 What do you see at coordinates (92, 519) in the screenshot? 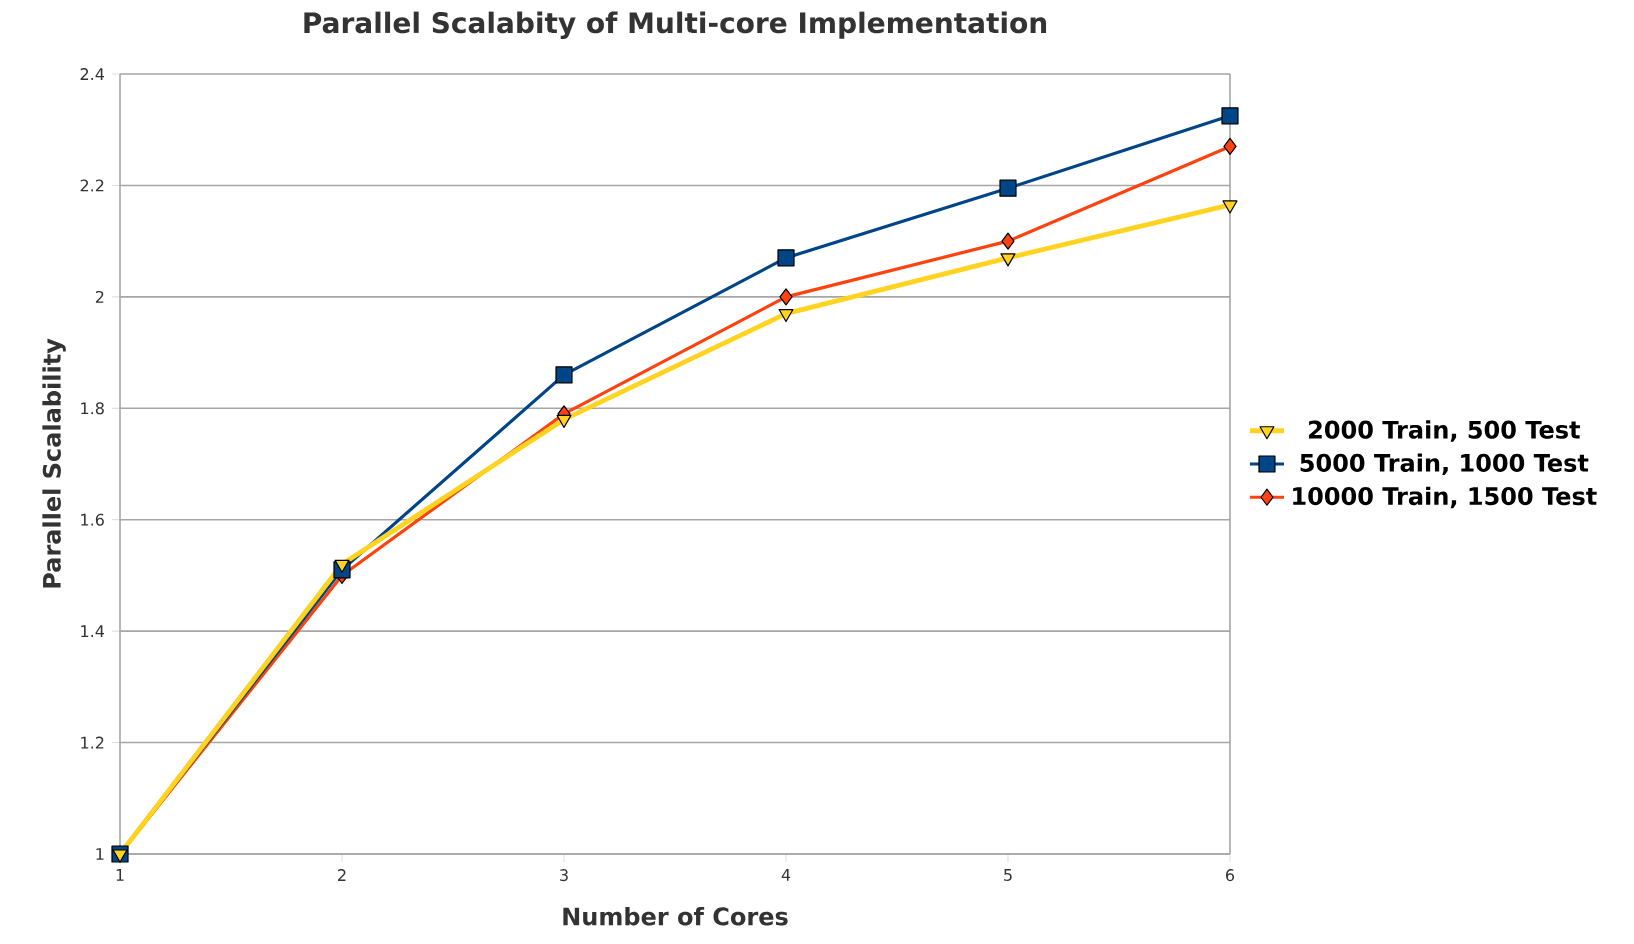
I see `y-tick-label: 1.6` at bounding box center [92, 519].